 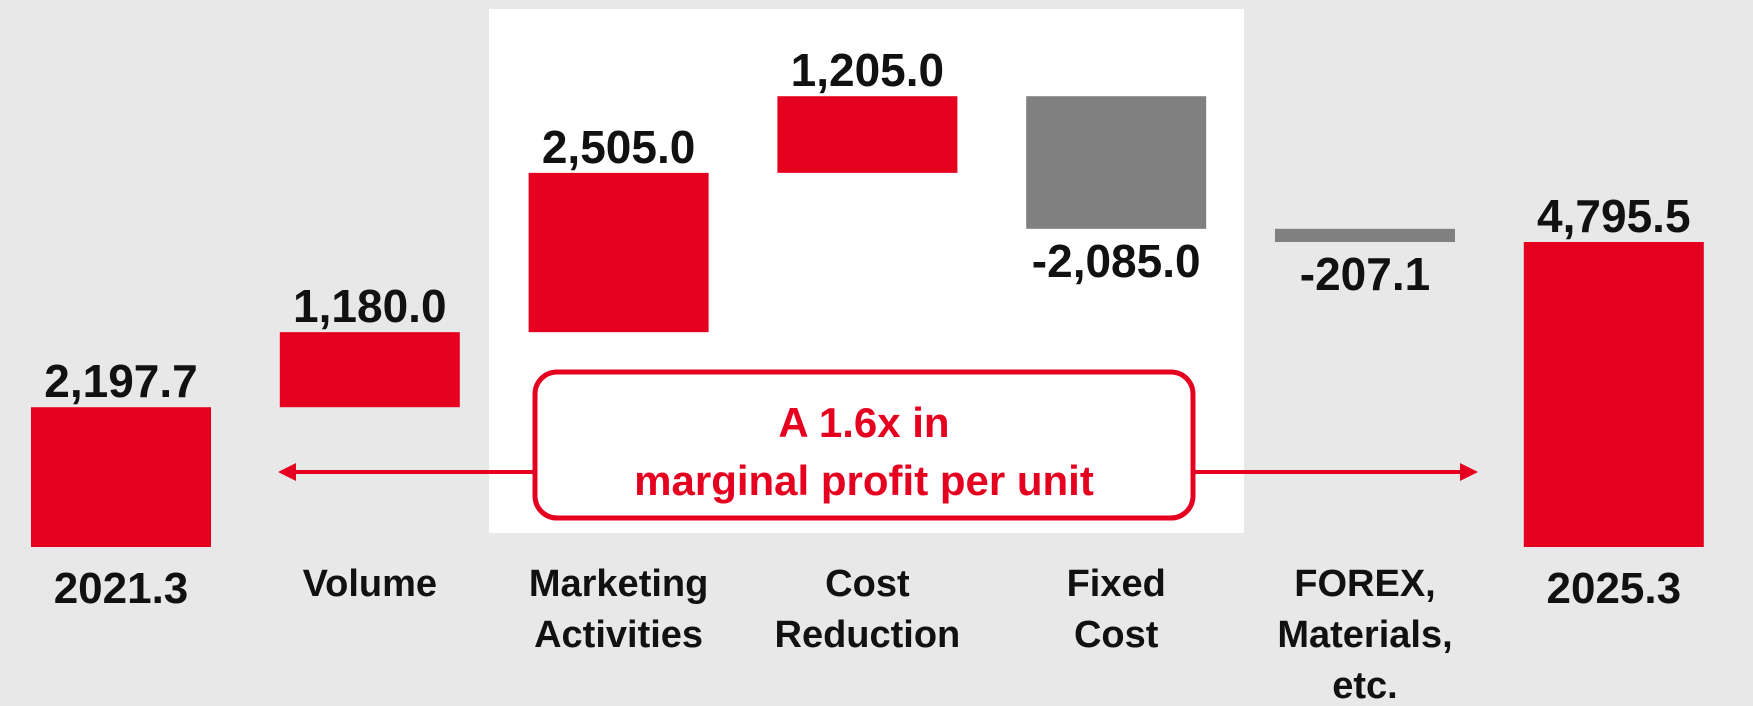 What do you see at coordinates (878, 472) in the screenshot?
I see `arrow` at bounding box center [878, 472].